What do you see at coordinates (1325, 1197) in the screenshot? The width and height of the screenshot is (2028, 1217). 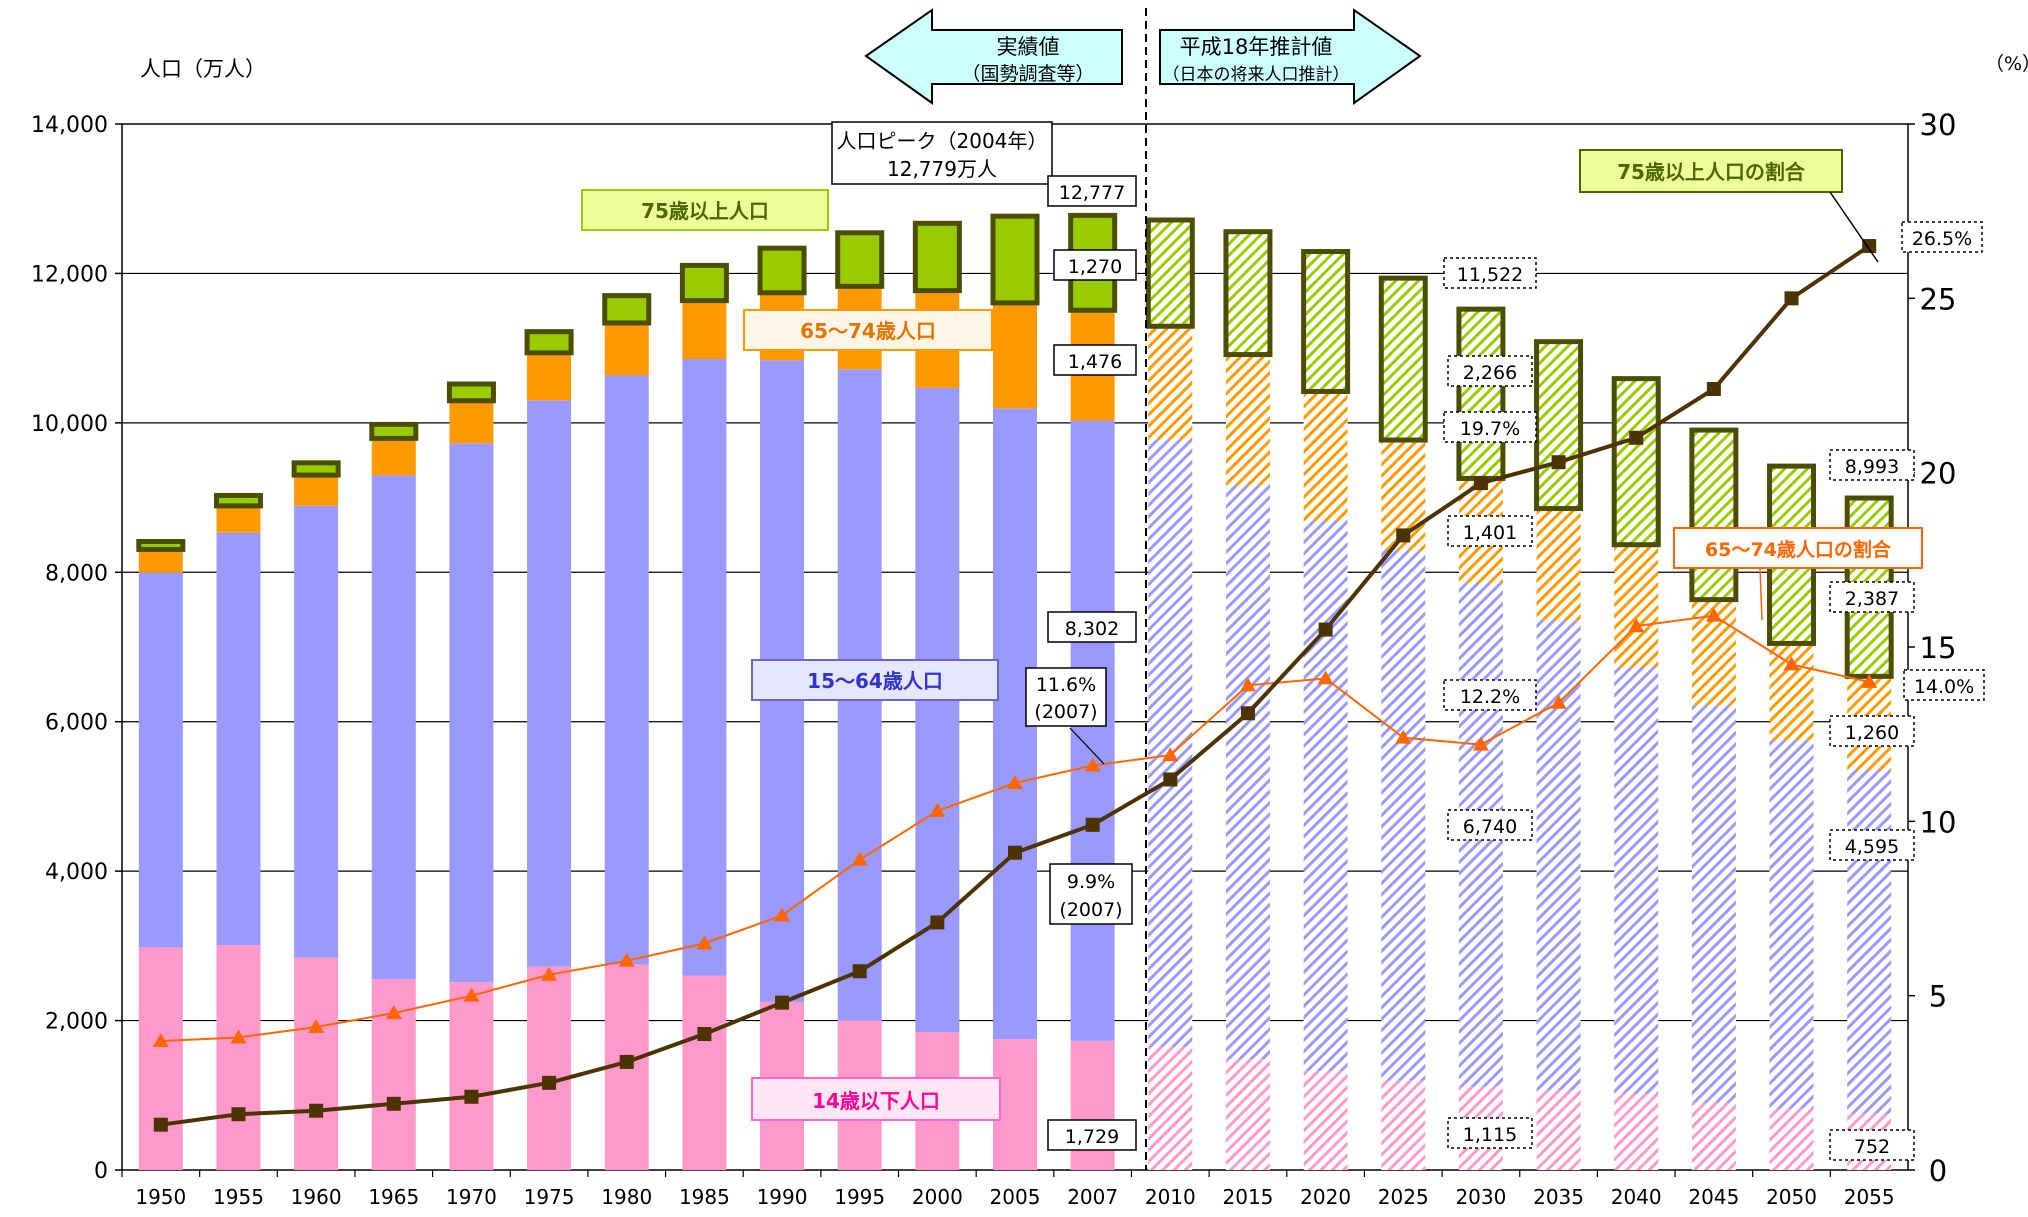 I see `x-axis-tick-label: 2020` at bounding box center [1325, 1197].